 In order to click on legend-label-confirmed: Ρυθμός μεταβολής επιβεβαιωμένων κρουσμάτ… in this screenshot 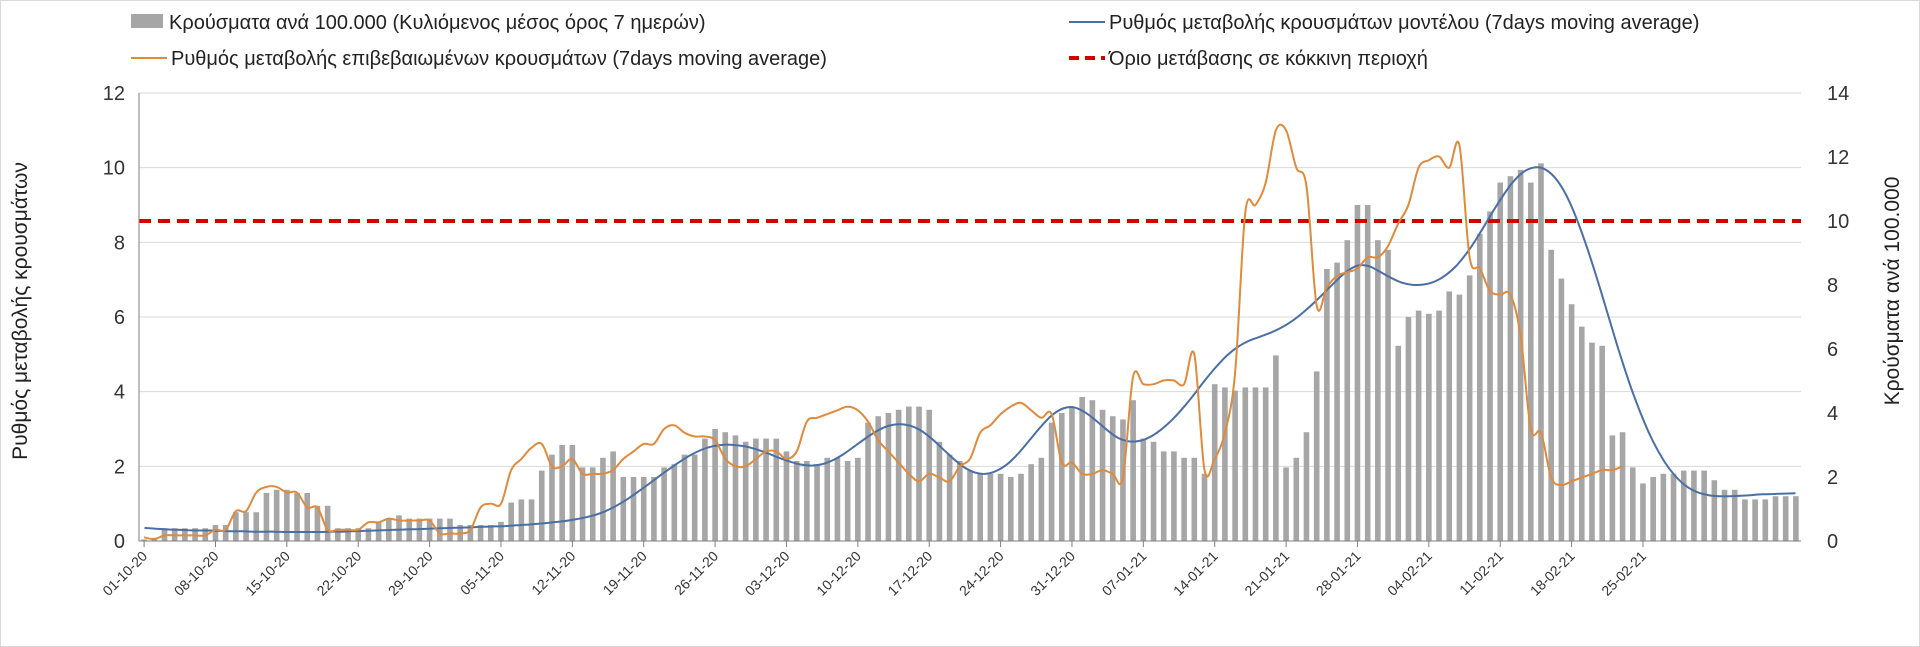, I will do `click(499, 59)`.